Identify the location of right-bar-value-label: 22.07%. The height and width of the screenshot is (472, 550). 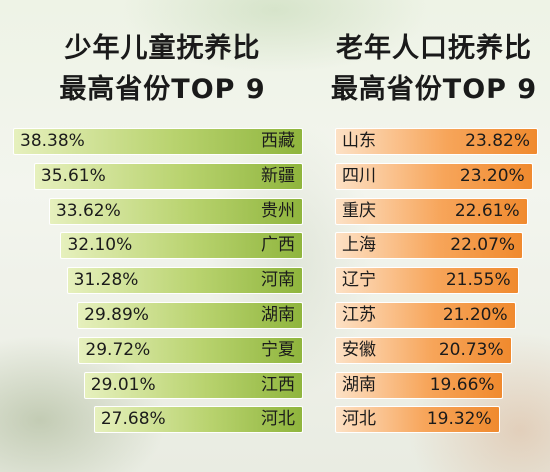
(483, 245).